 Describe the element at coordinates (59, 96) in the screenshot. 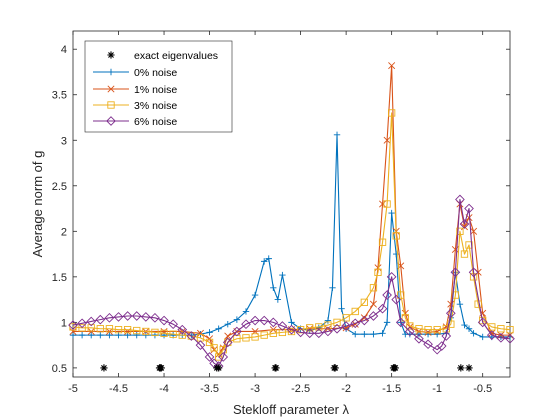

I see `y-tick-label: 3.5` at that location.